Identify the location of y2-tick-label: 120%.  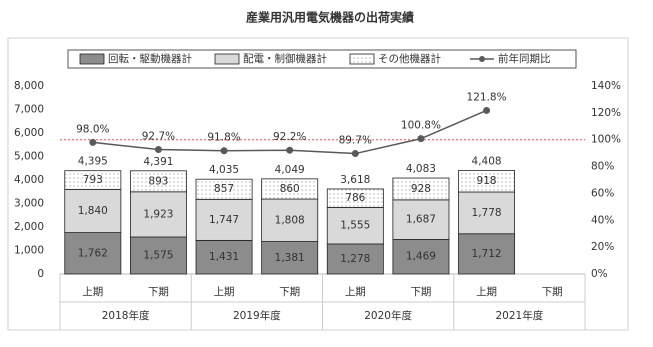
(606, 113).